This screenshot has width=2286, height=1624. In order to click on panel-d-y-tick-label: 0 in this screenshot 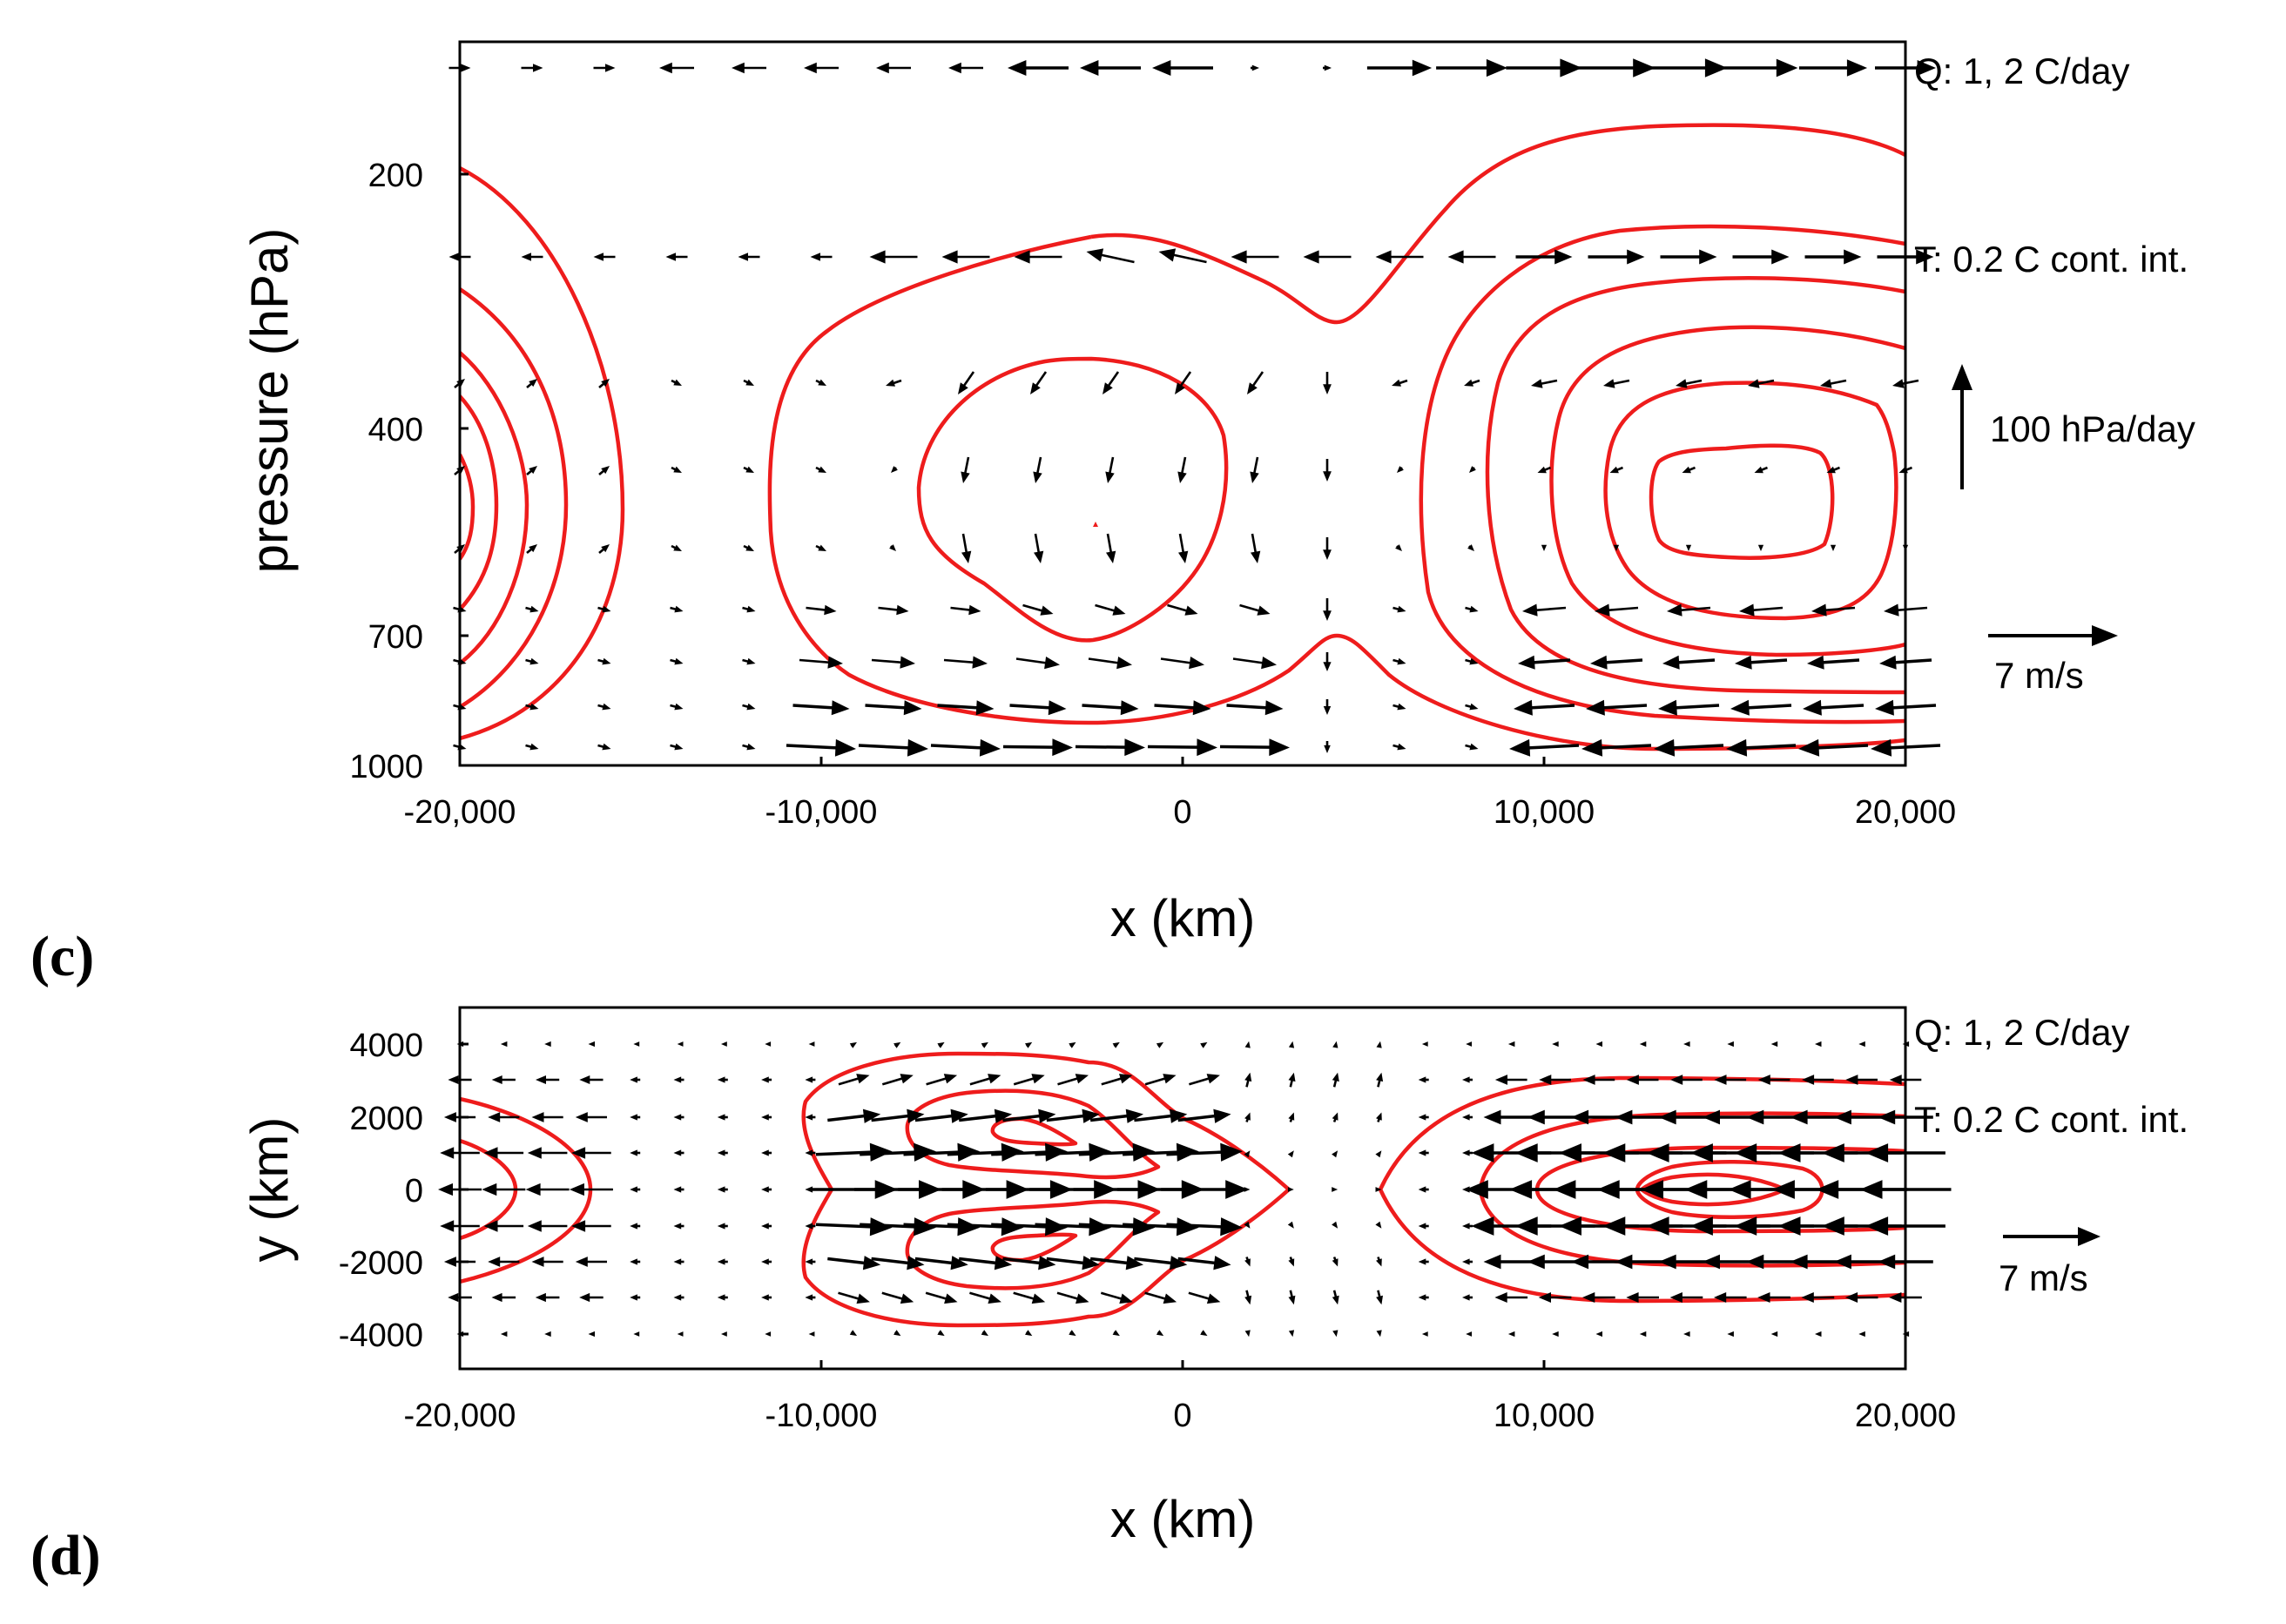, I will do `click(414, 1192)`.